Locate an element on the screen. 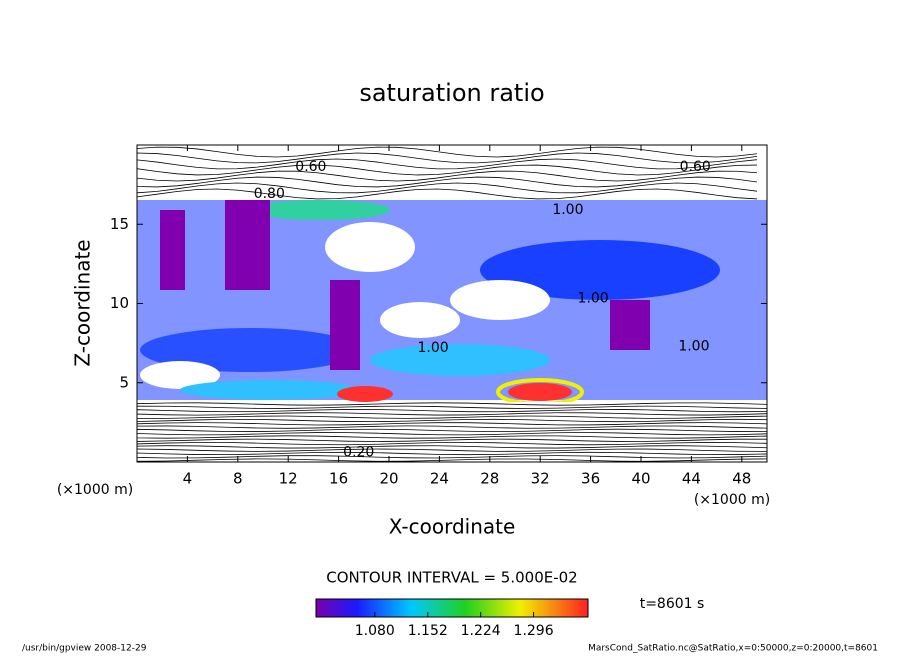 This screenshot has width=904, height=658. contour-label: 0.20 is located at coordinates (358, 452).